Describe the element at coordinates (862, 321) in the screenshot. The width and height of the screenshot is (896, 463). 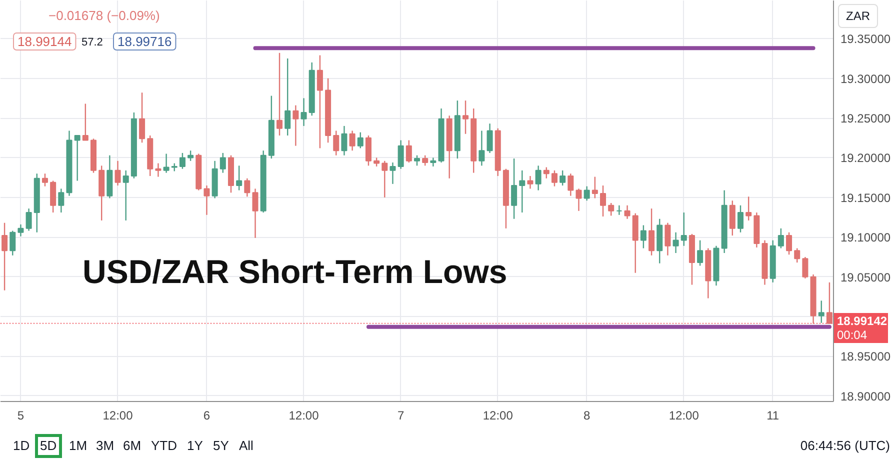
I see `ref-line-label: 18.99142` at that location.